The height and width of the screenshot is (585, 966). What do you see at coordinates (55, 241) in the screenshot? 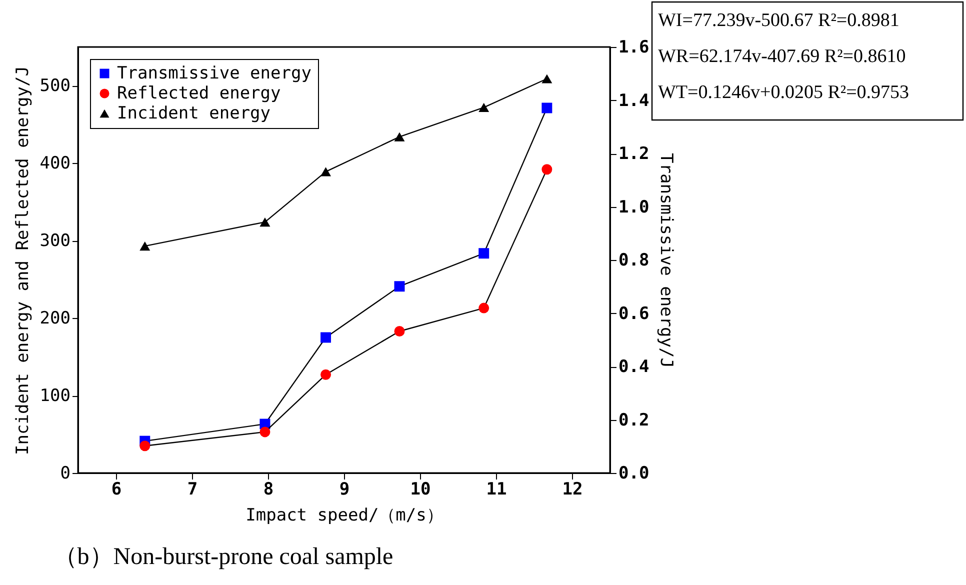
I see `y-tick-label: 300` at bounding box center [55, 241].